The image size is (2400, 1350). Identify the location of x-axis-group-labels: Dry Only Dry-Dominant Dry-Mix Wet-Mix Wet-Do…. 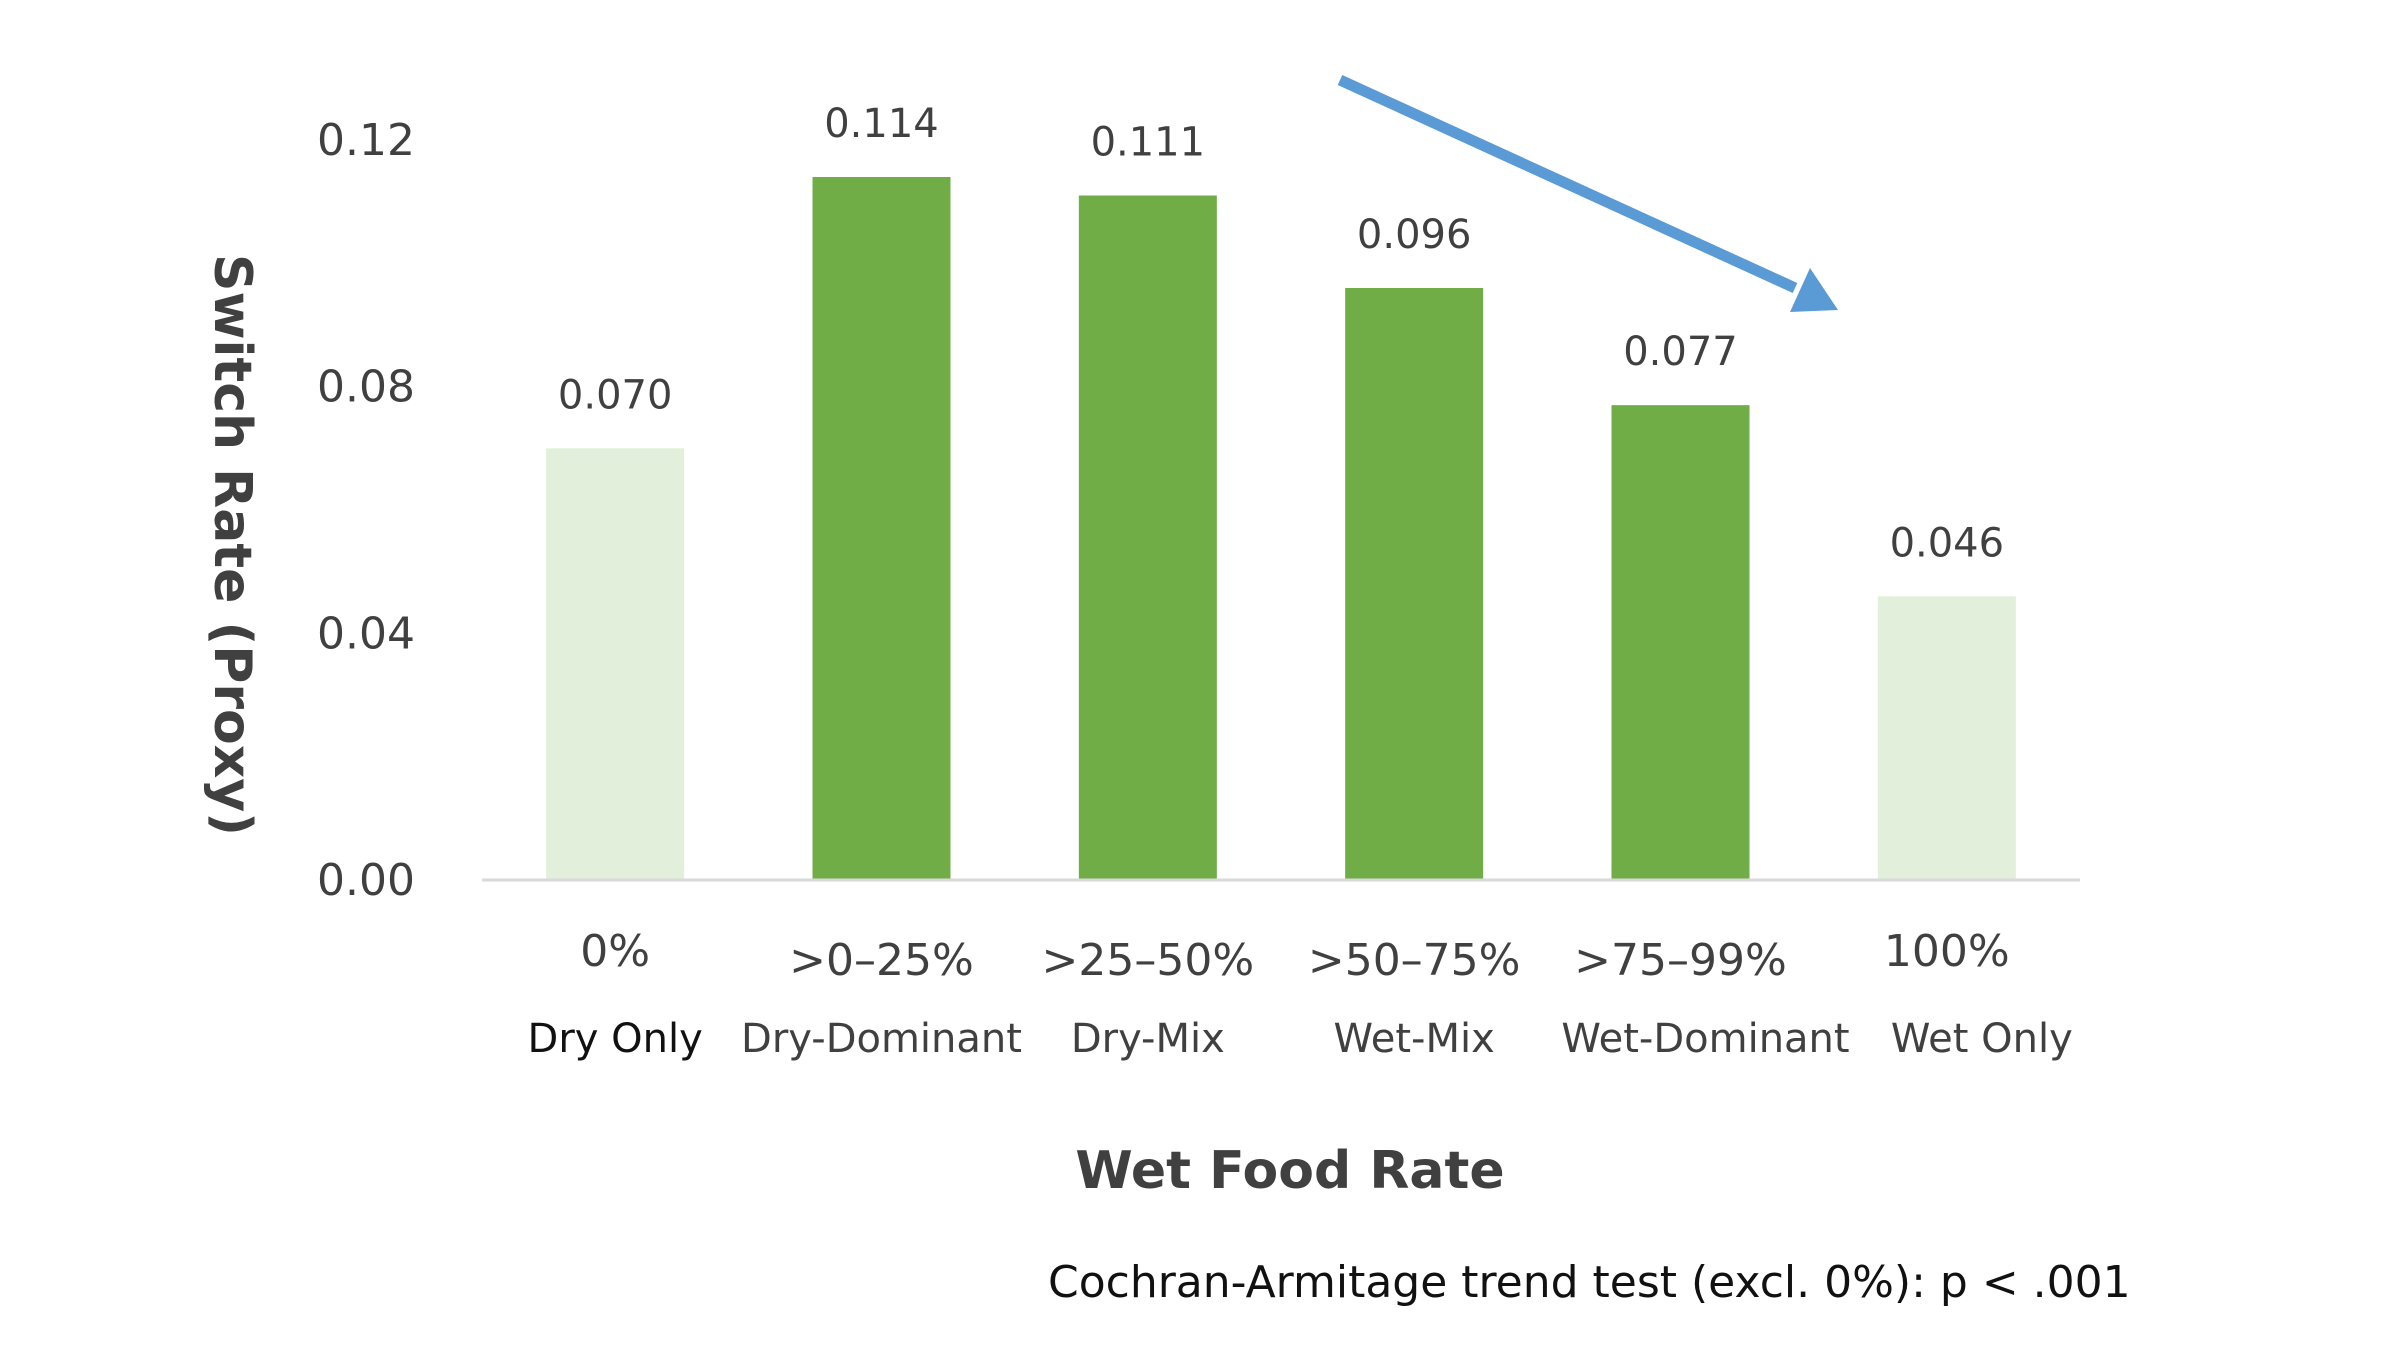
(1300, 1039).